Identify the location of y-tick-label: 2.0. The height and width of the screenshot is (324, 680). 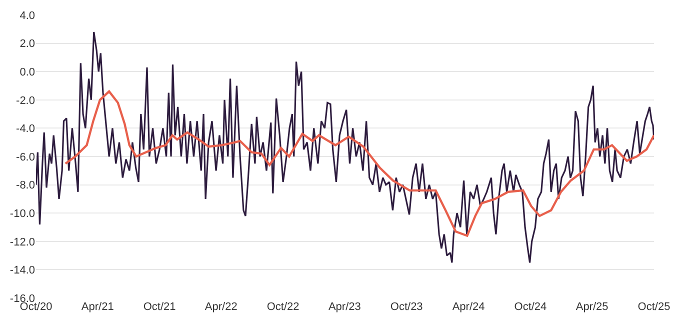
(27, 44).